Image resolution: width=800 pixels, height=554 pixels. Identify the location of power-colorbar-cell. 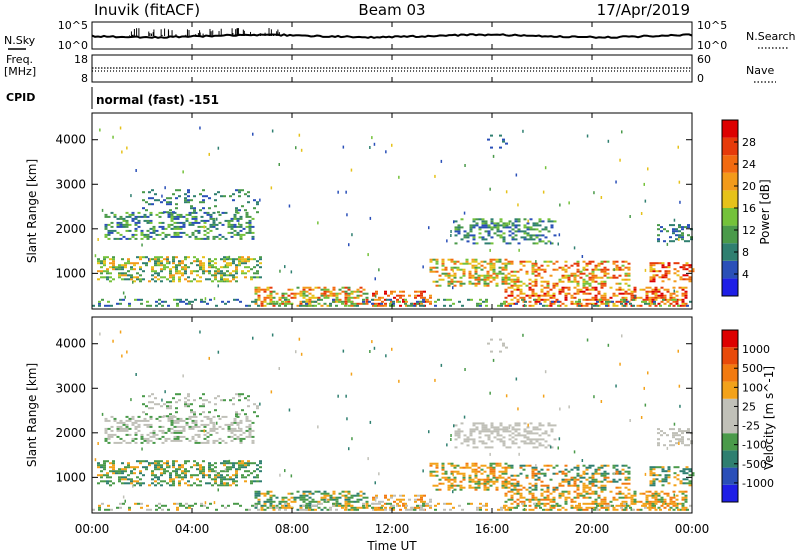
(730, 181).